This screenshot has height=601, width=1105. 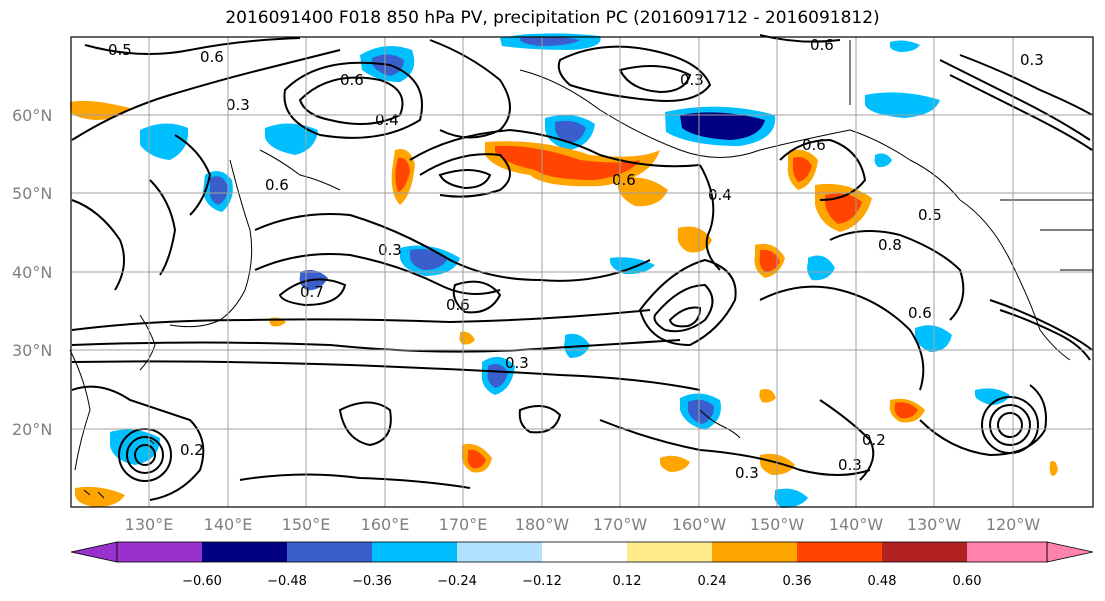 What do you see at coordinates (542, 524) in the screenshot?
I see `lon-label: 180°W` at bounding box center [542, 524].